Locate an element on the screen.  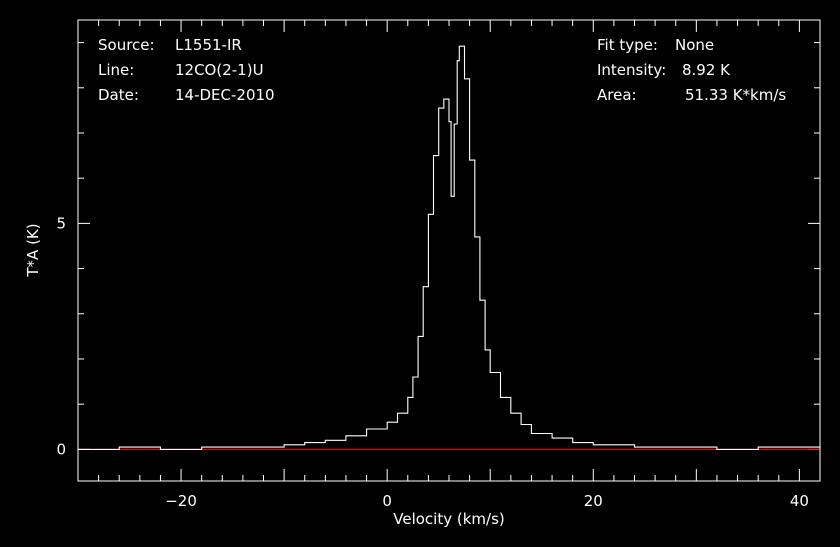
y-tick-label: 5 is located at coordinates (61, 223).